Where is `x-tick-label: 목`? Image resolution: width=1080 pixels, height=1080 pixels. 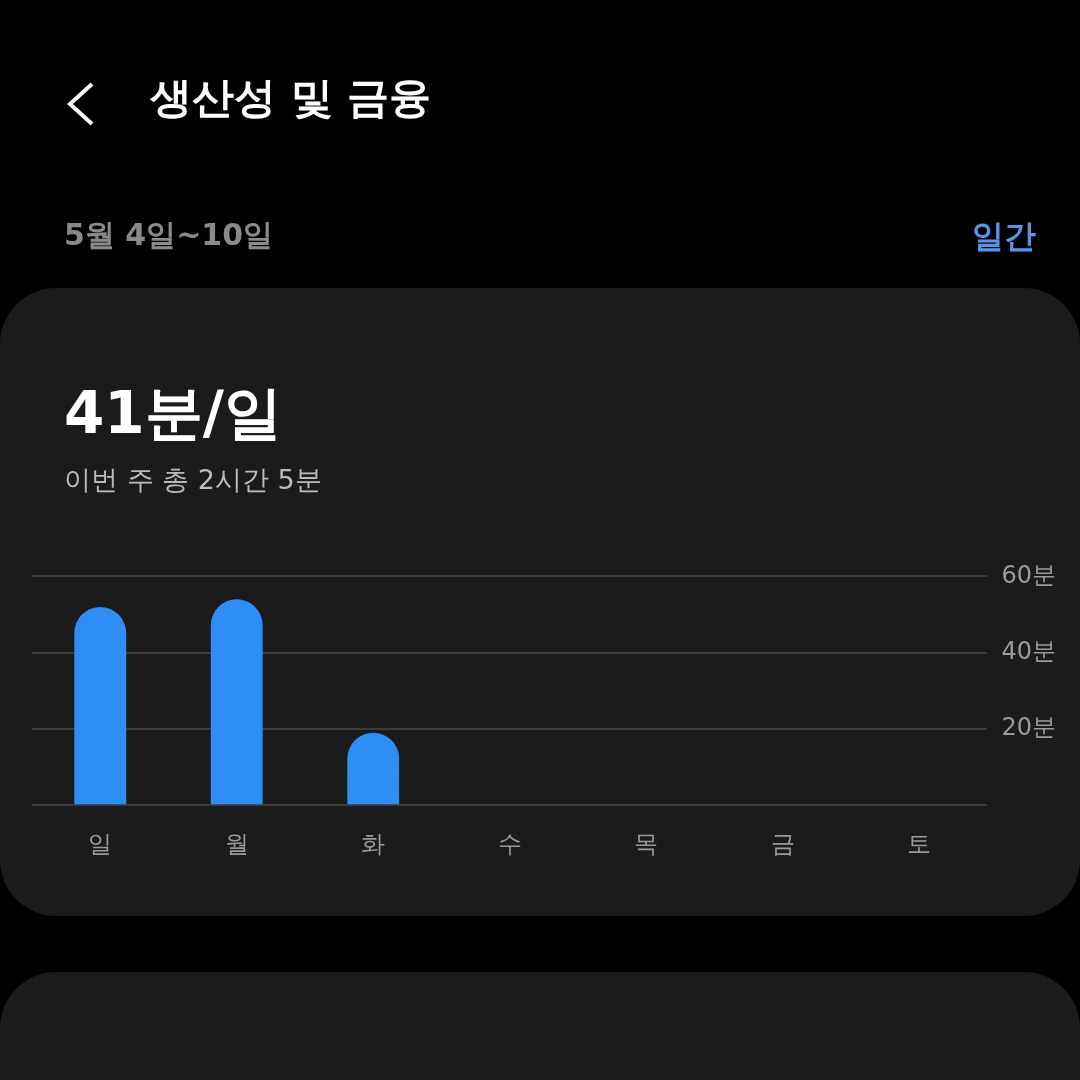
x-tick-label: 목 is located at coordinates (646, 843).